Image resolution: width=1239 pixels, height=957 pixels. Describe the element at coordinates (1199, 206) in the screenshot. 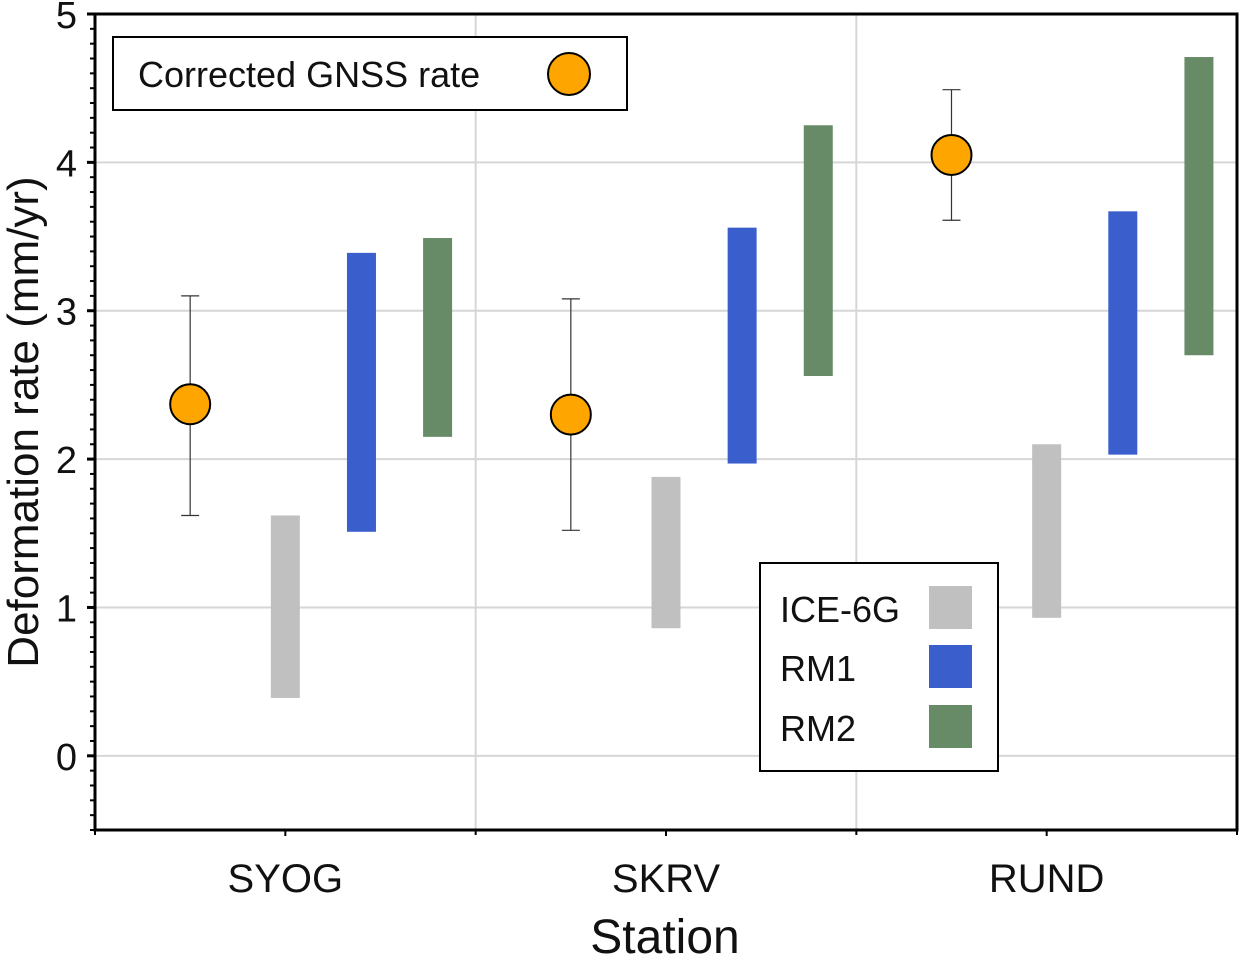

I see `bar-rm2-rund` at that location.